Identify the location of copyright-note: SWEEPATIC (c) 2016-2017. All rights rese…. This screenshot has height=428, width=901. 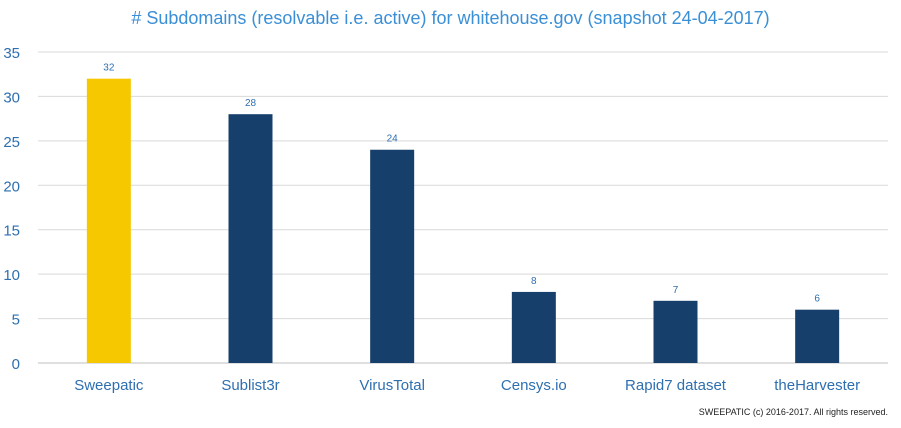
(793, 412).